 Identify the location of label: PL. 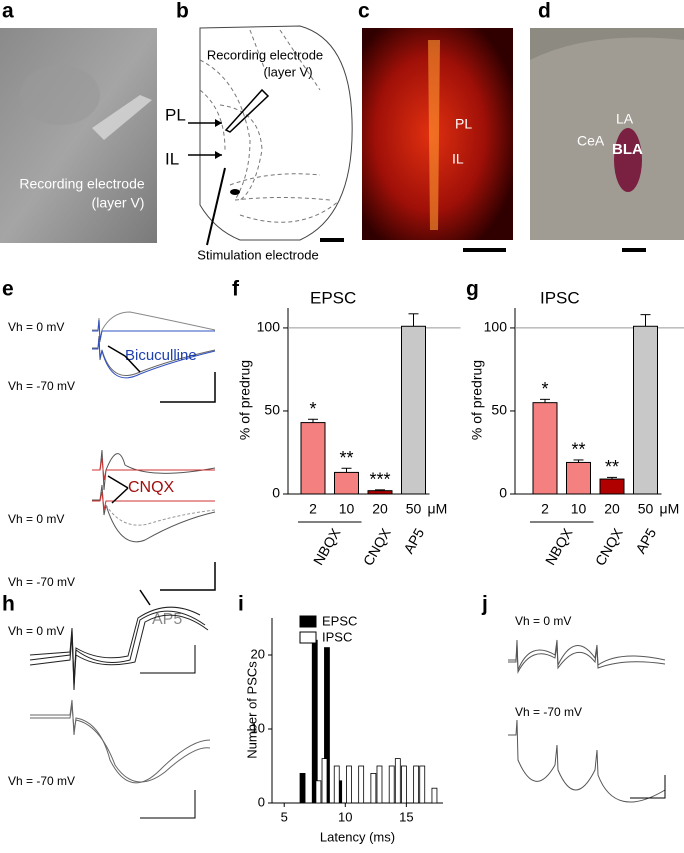
(463, 124).